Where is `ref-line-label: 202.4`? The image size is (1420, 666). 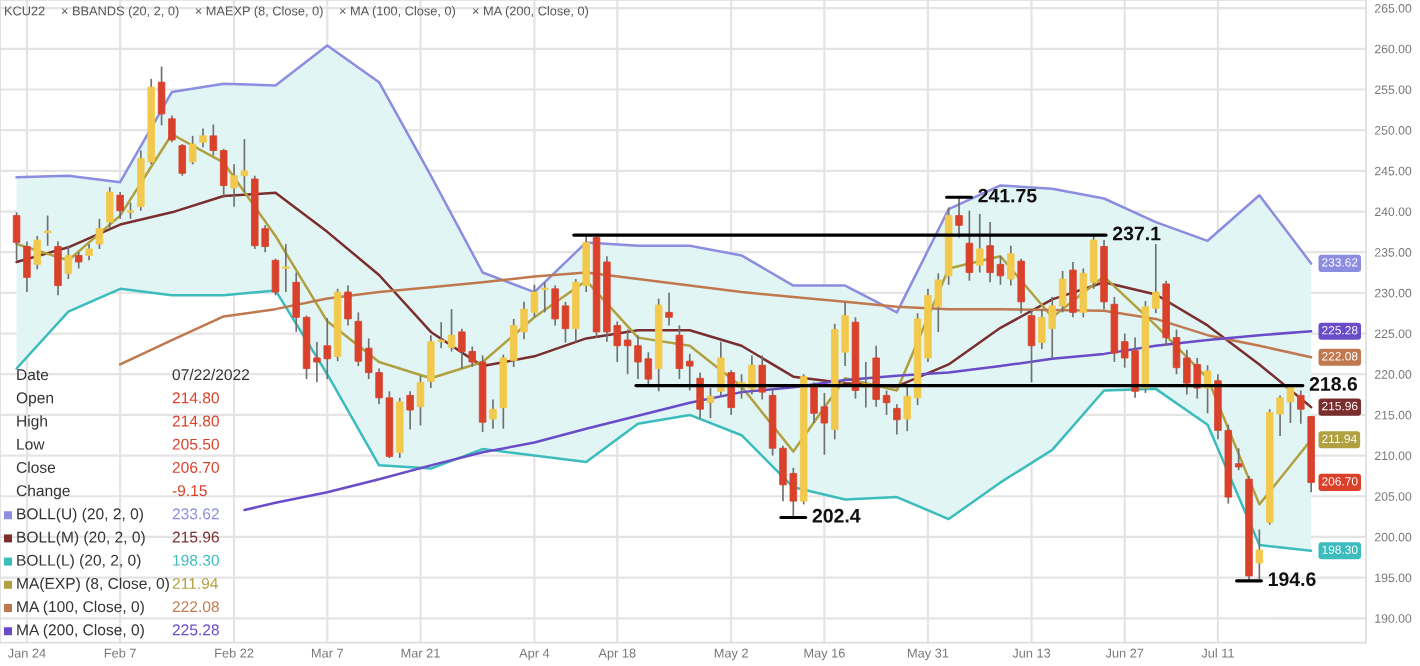
ref-line-label: 202.4 is located at coordinates (836, 515).